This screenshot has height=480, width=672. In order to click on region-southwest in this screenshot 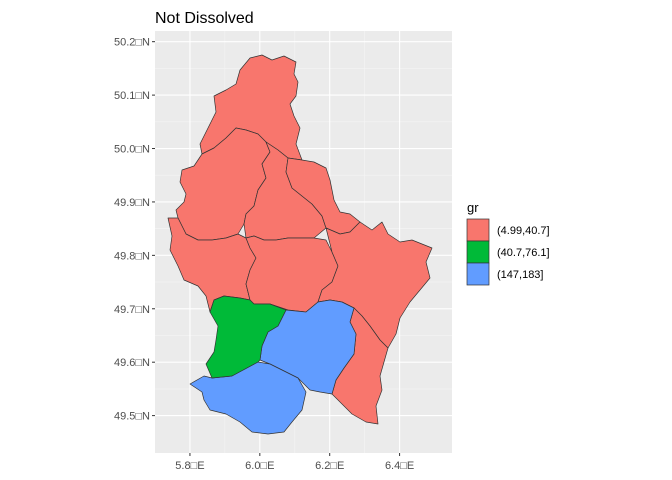, I will do `click(246, 337)`.